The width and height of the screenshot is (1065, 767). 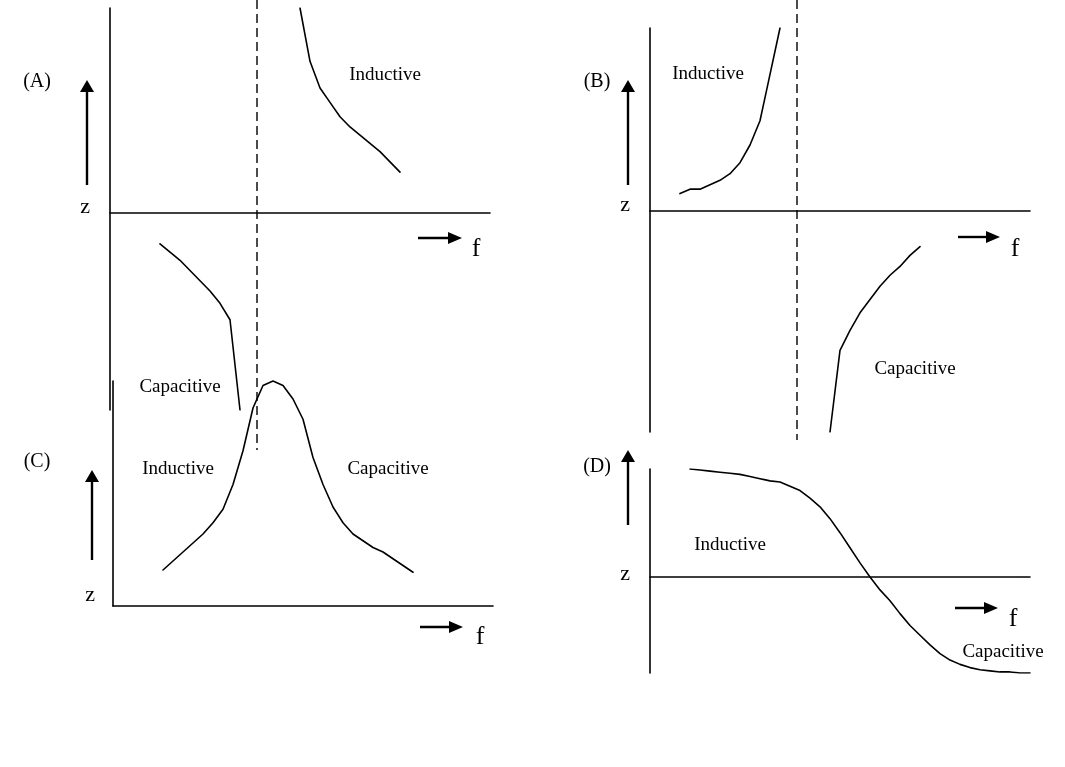 I want to click on legend-label: Inductive, so click(x=178, y=467).